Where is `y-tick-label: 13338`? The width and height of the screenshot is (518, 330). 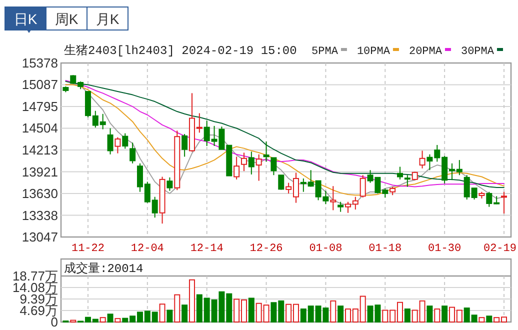 y-tick-label: 13338 is located at coordinates (40, 215).